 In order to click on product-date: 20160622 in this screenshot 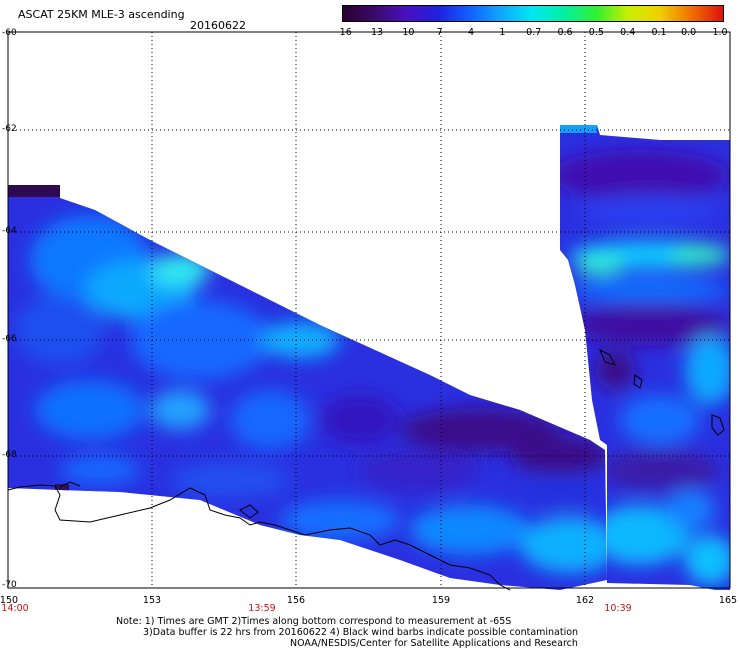, I will do `click(218, 25)`.